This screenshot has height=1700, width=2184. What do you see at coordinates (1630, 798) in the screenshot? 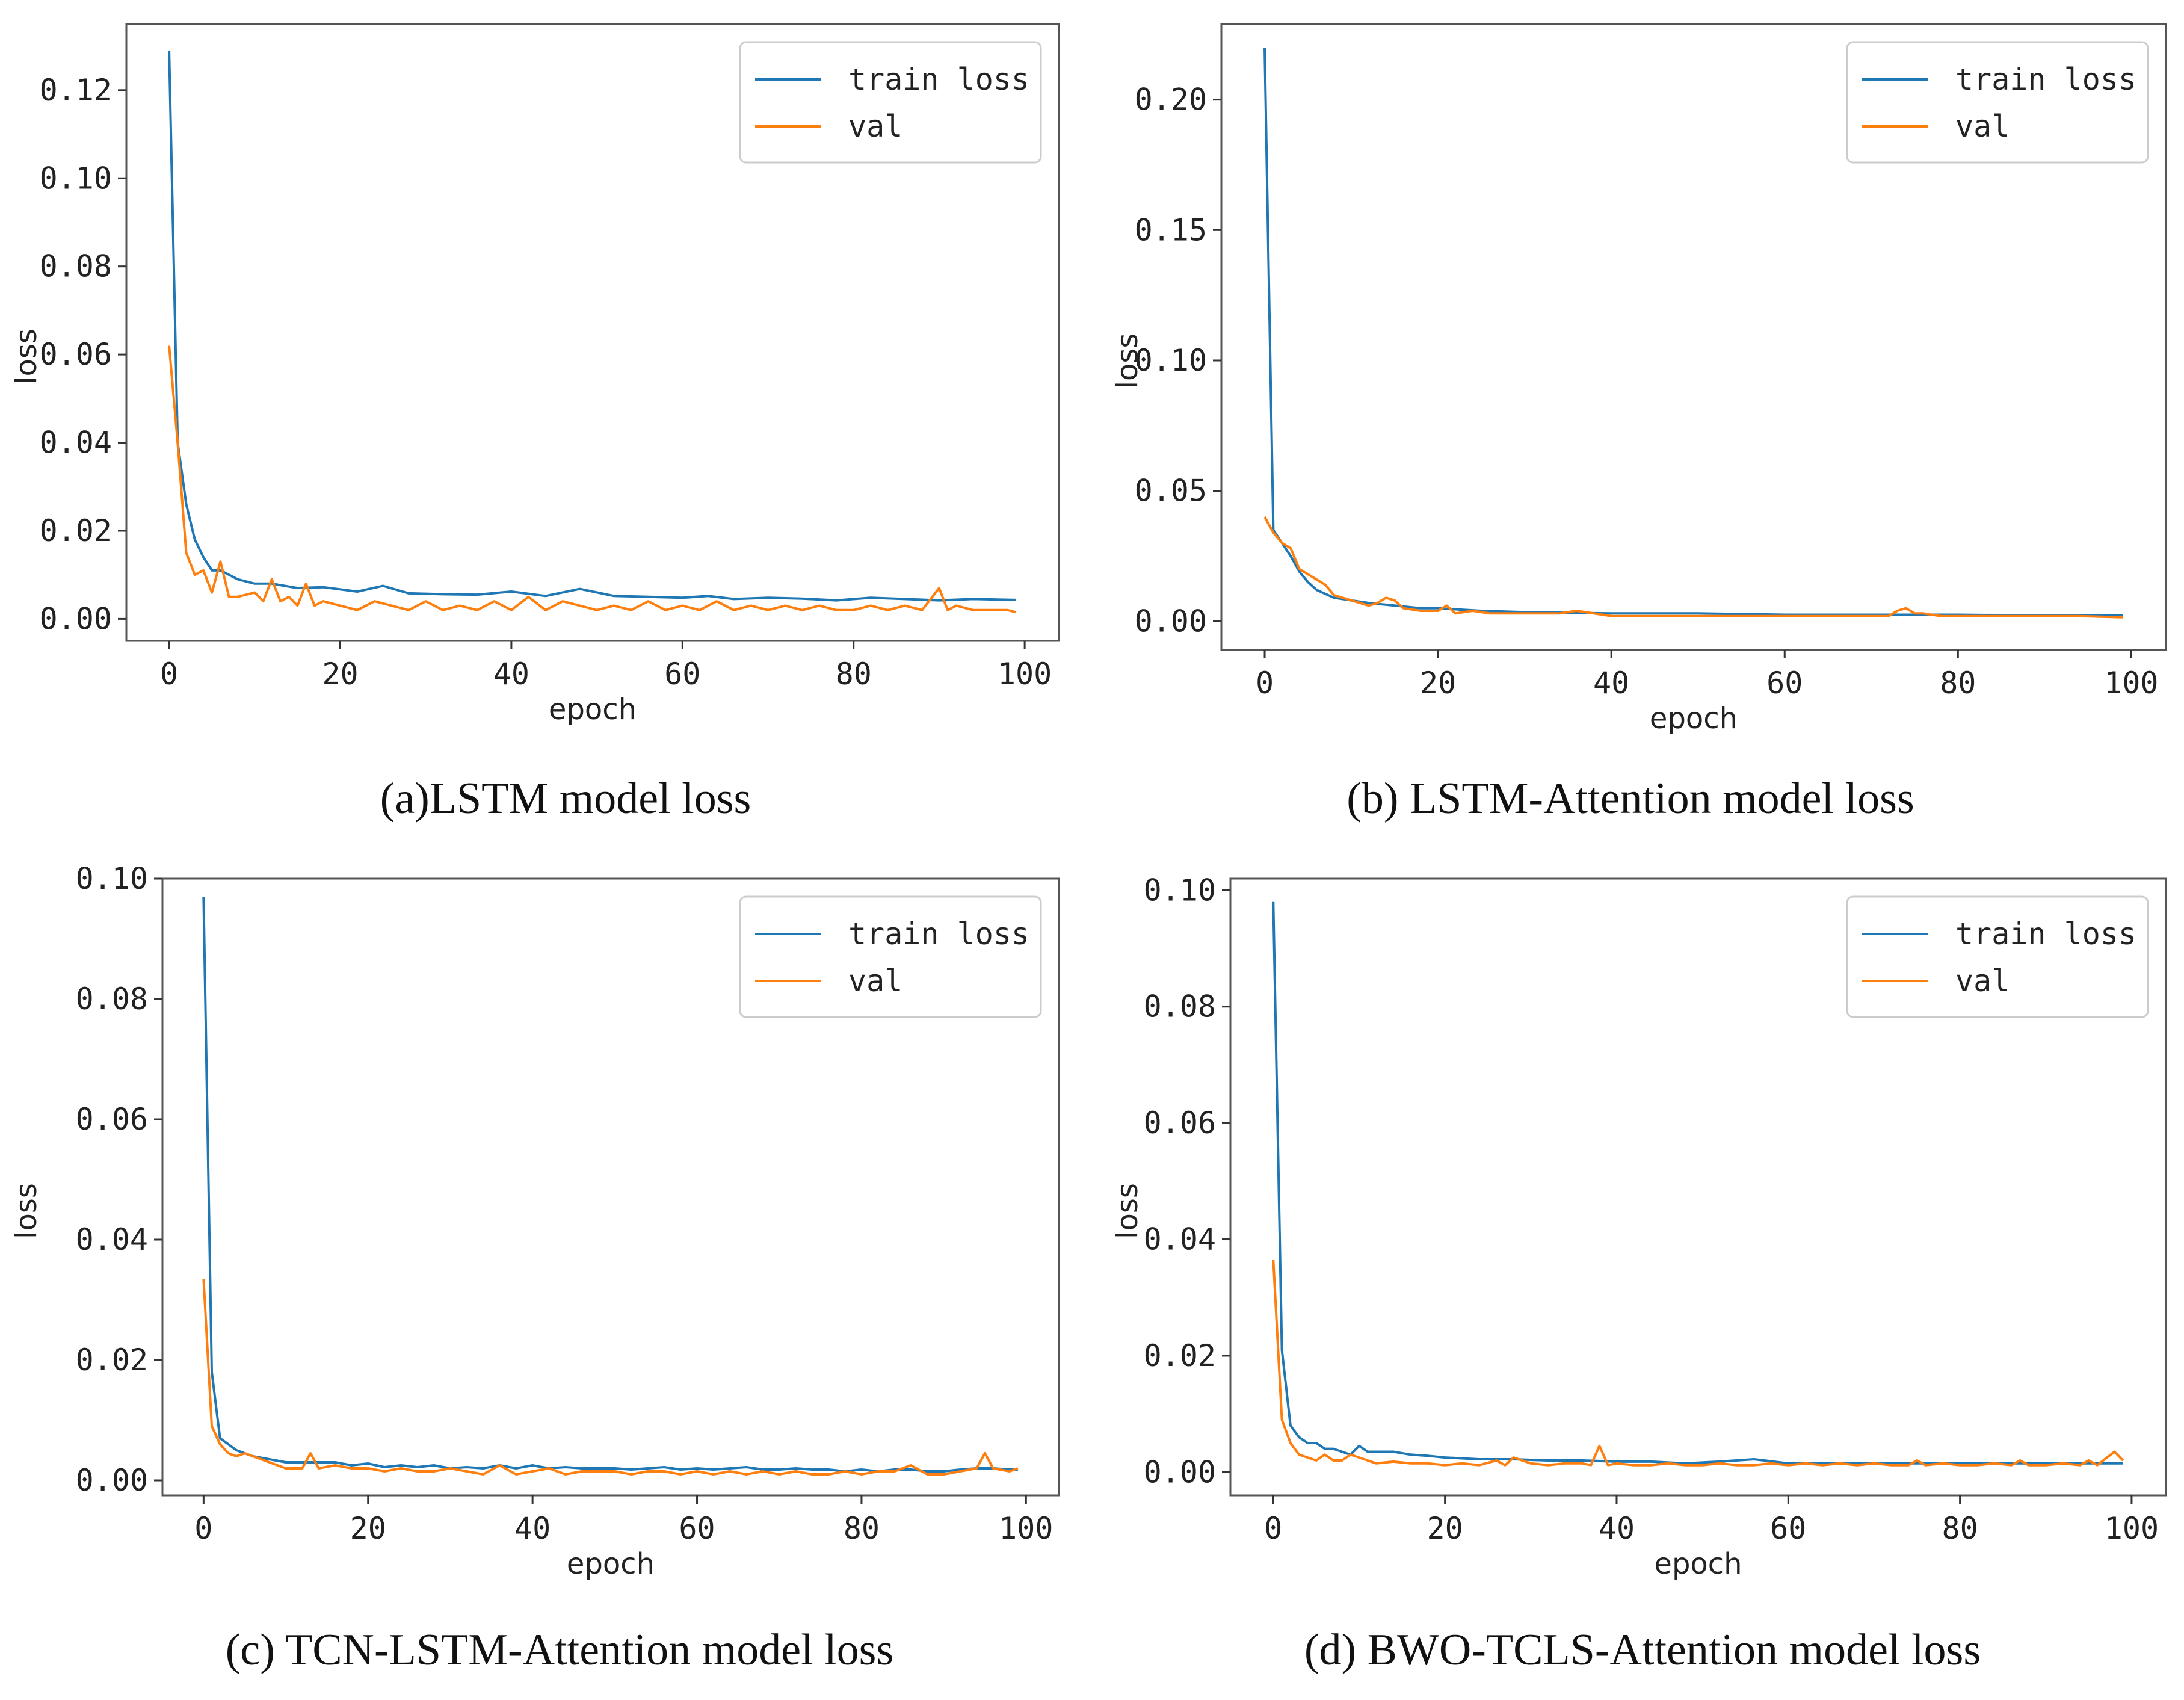
I see `caption-b: (b) LSTM-Attention model loss` at bounding box center [1630, 798].